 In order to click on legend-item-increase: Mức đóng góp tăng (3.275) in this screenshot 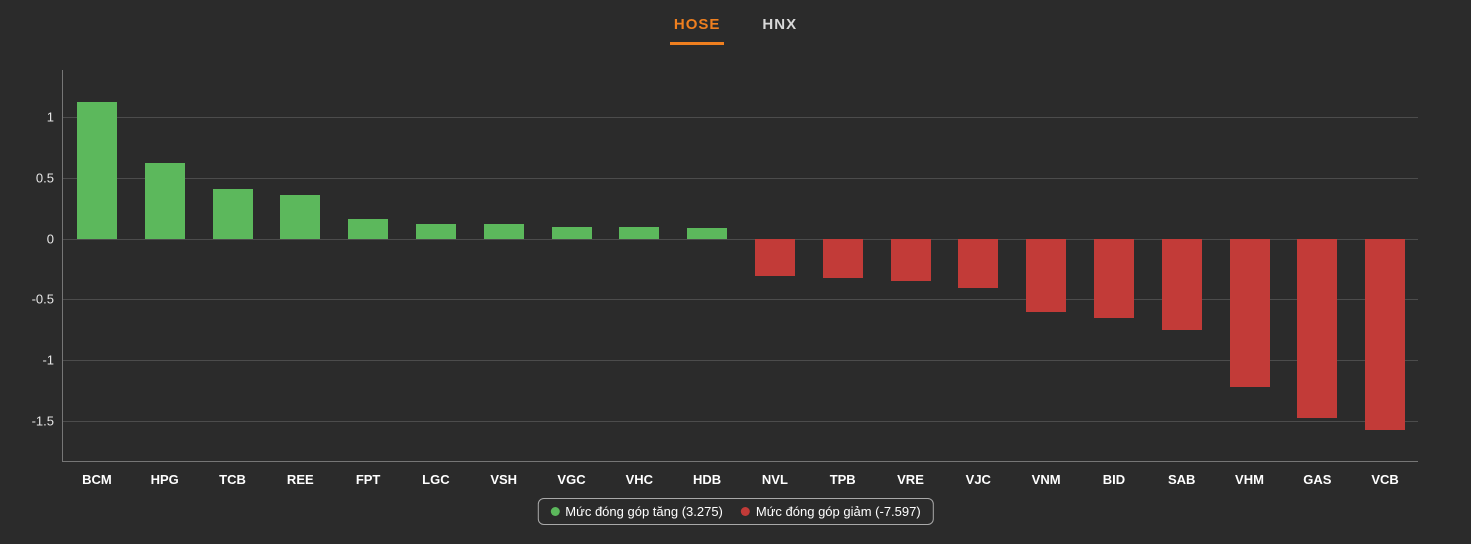, I will do `click(636, 511)`.